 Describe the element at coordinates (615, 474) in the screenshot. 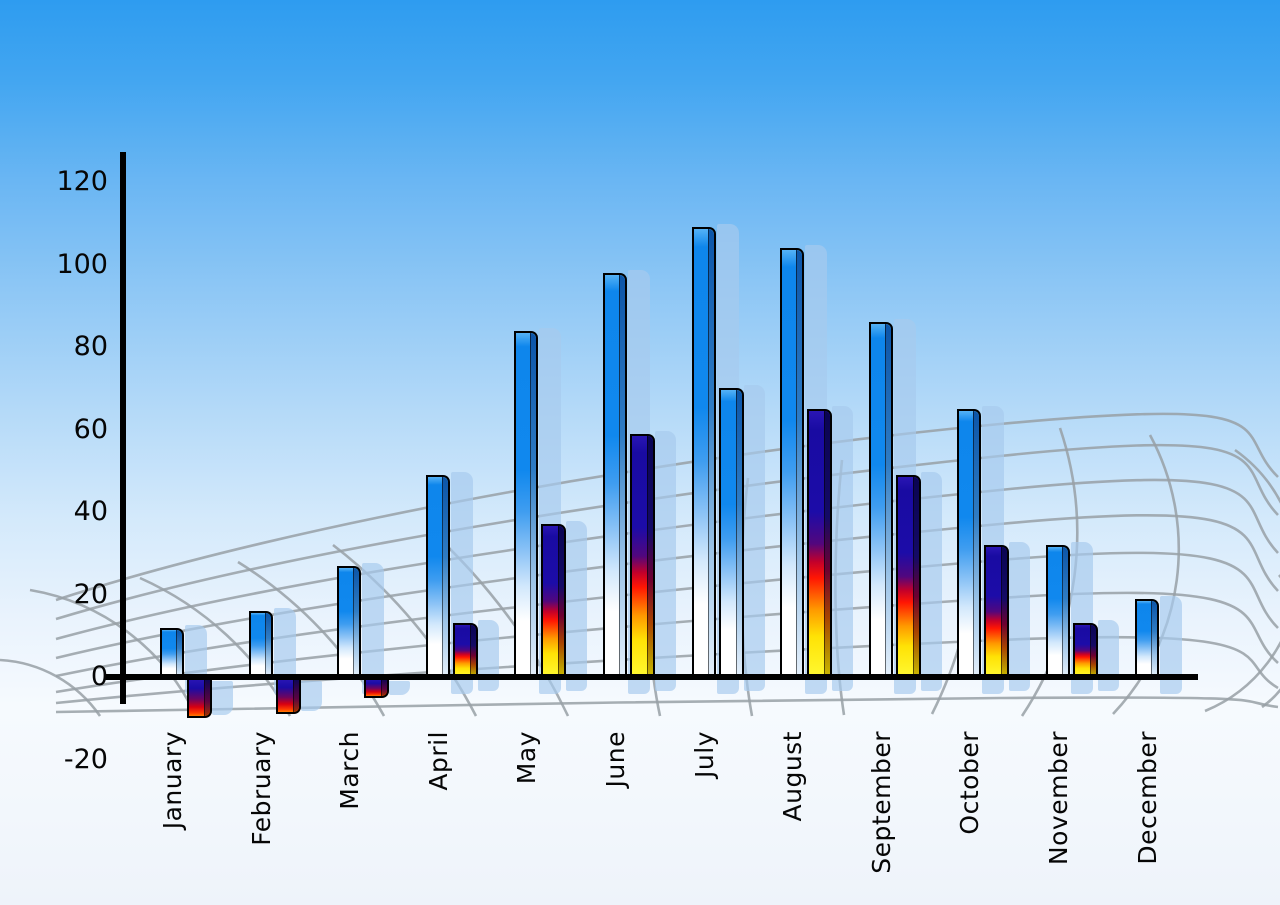

I see `bar-june-primary` at that location.